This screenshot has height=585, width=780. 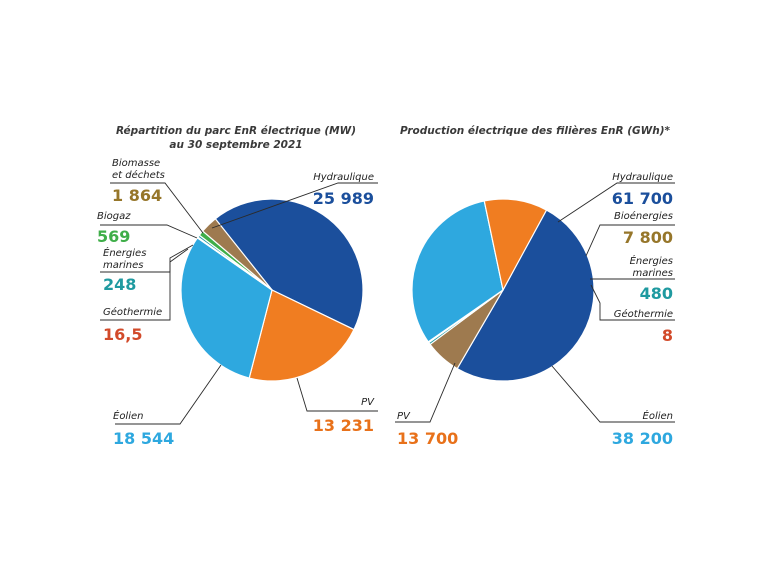 What do you see at coordinates (123, 265) in the screenshot?
I see `label-marines-line2-1: marines` at bounding box center [123, 265].